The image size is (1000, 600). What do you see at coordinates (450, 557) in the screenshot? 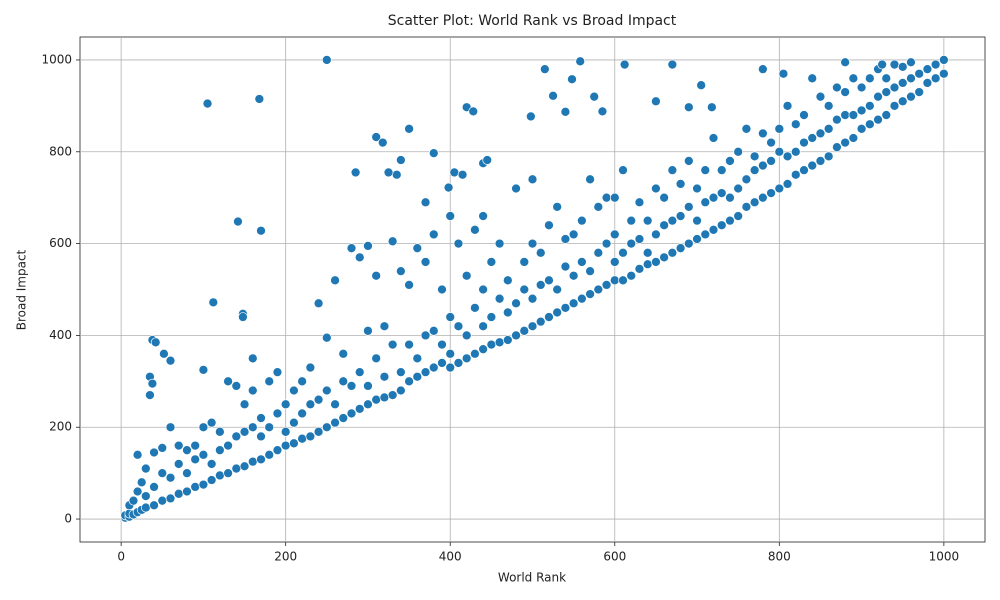
I see `x-tick-label: 400` at bounding box center [450, 557].